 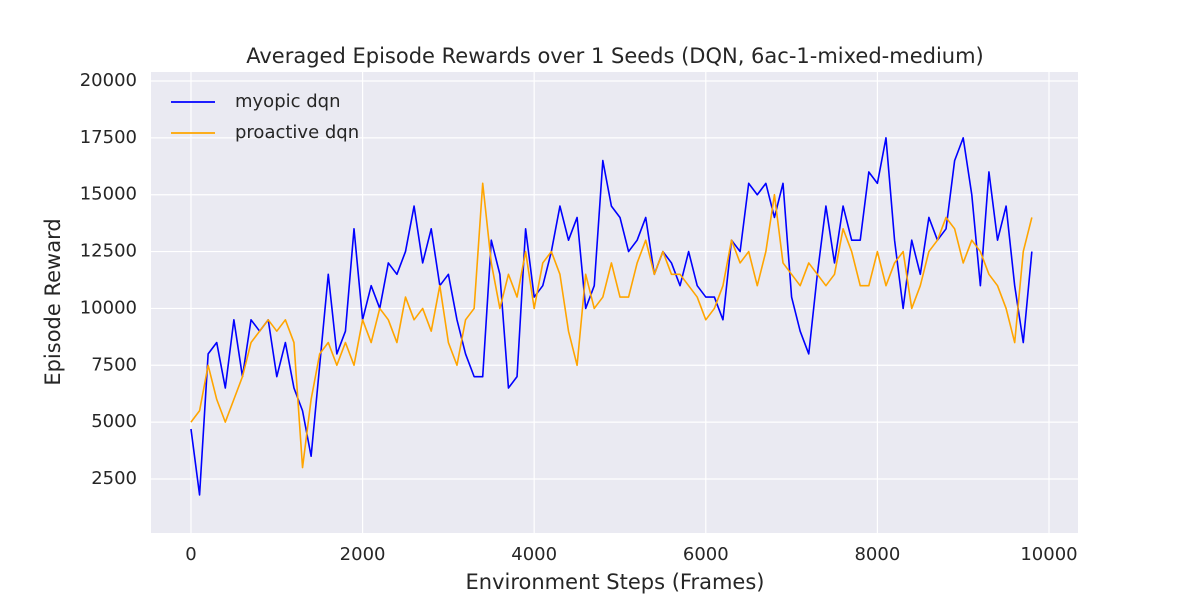 What do you see at coordinates (288, 101) in the screenshot?
I see `legend-label: myopic dqn` at bounding box center [288, 101].